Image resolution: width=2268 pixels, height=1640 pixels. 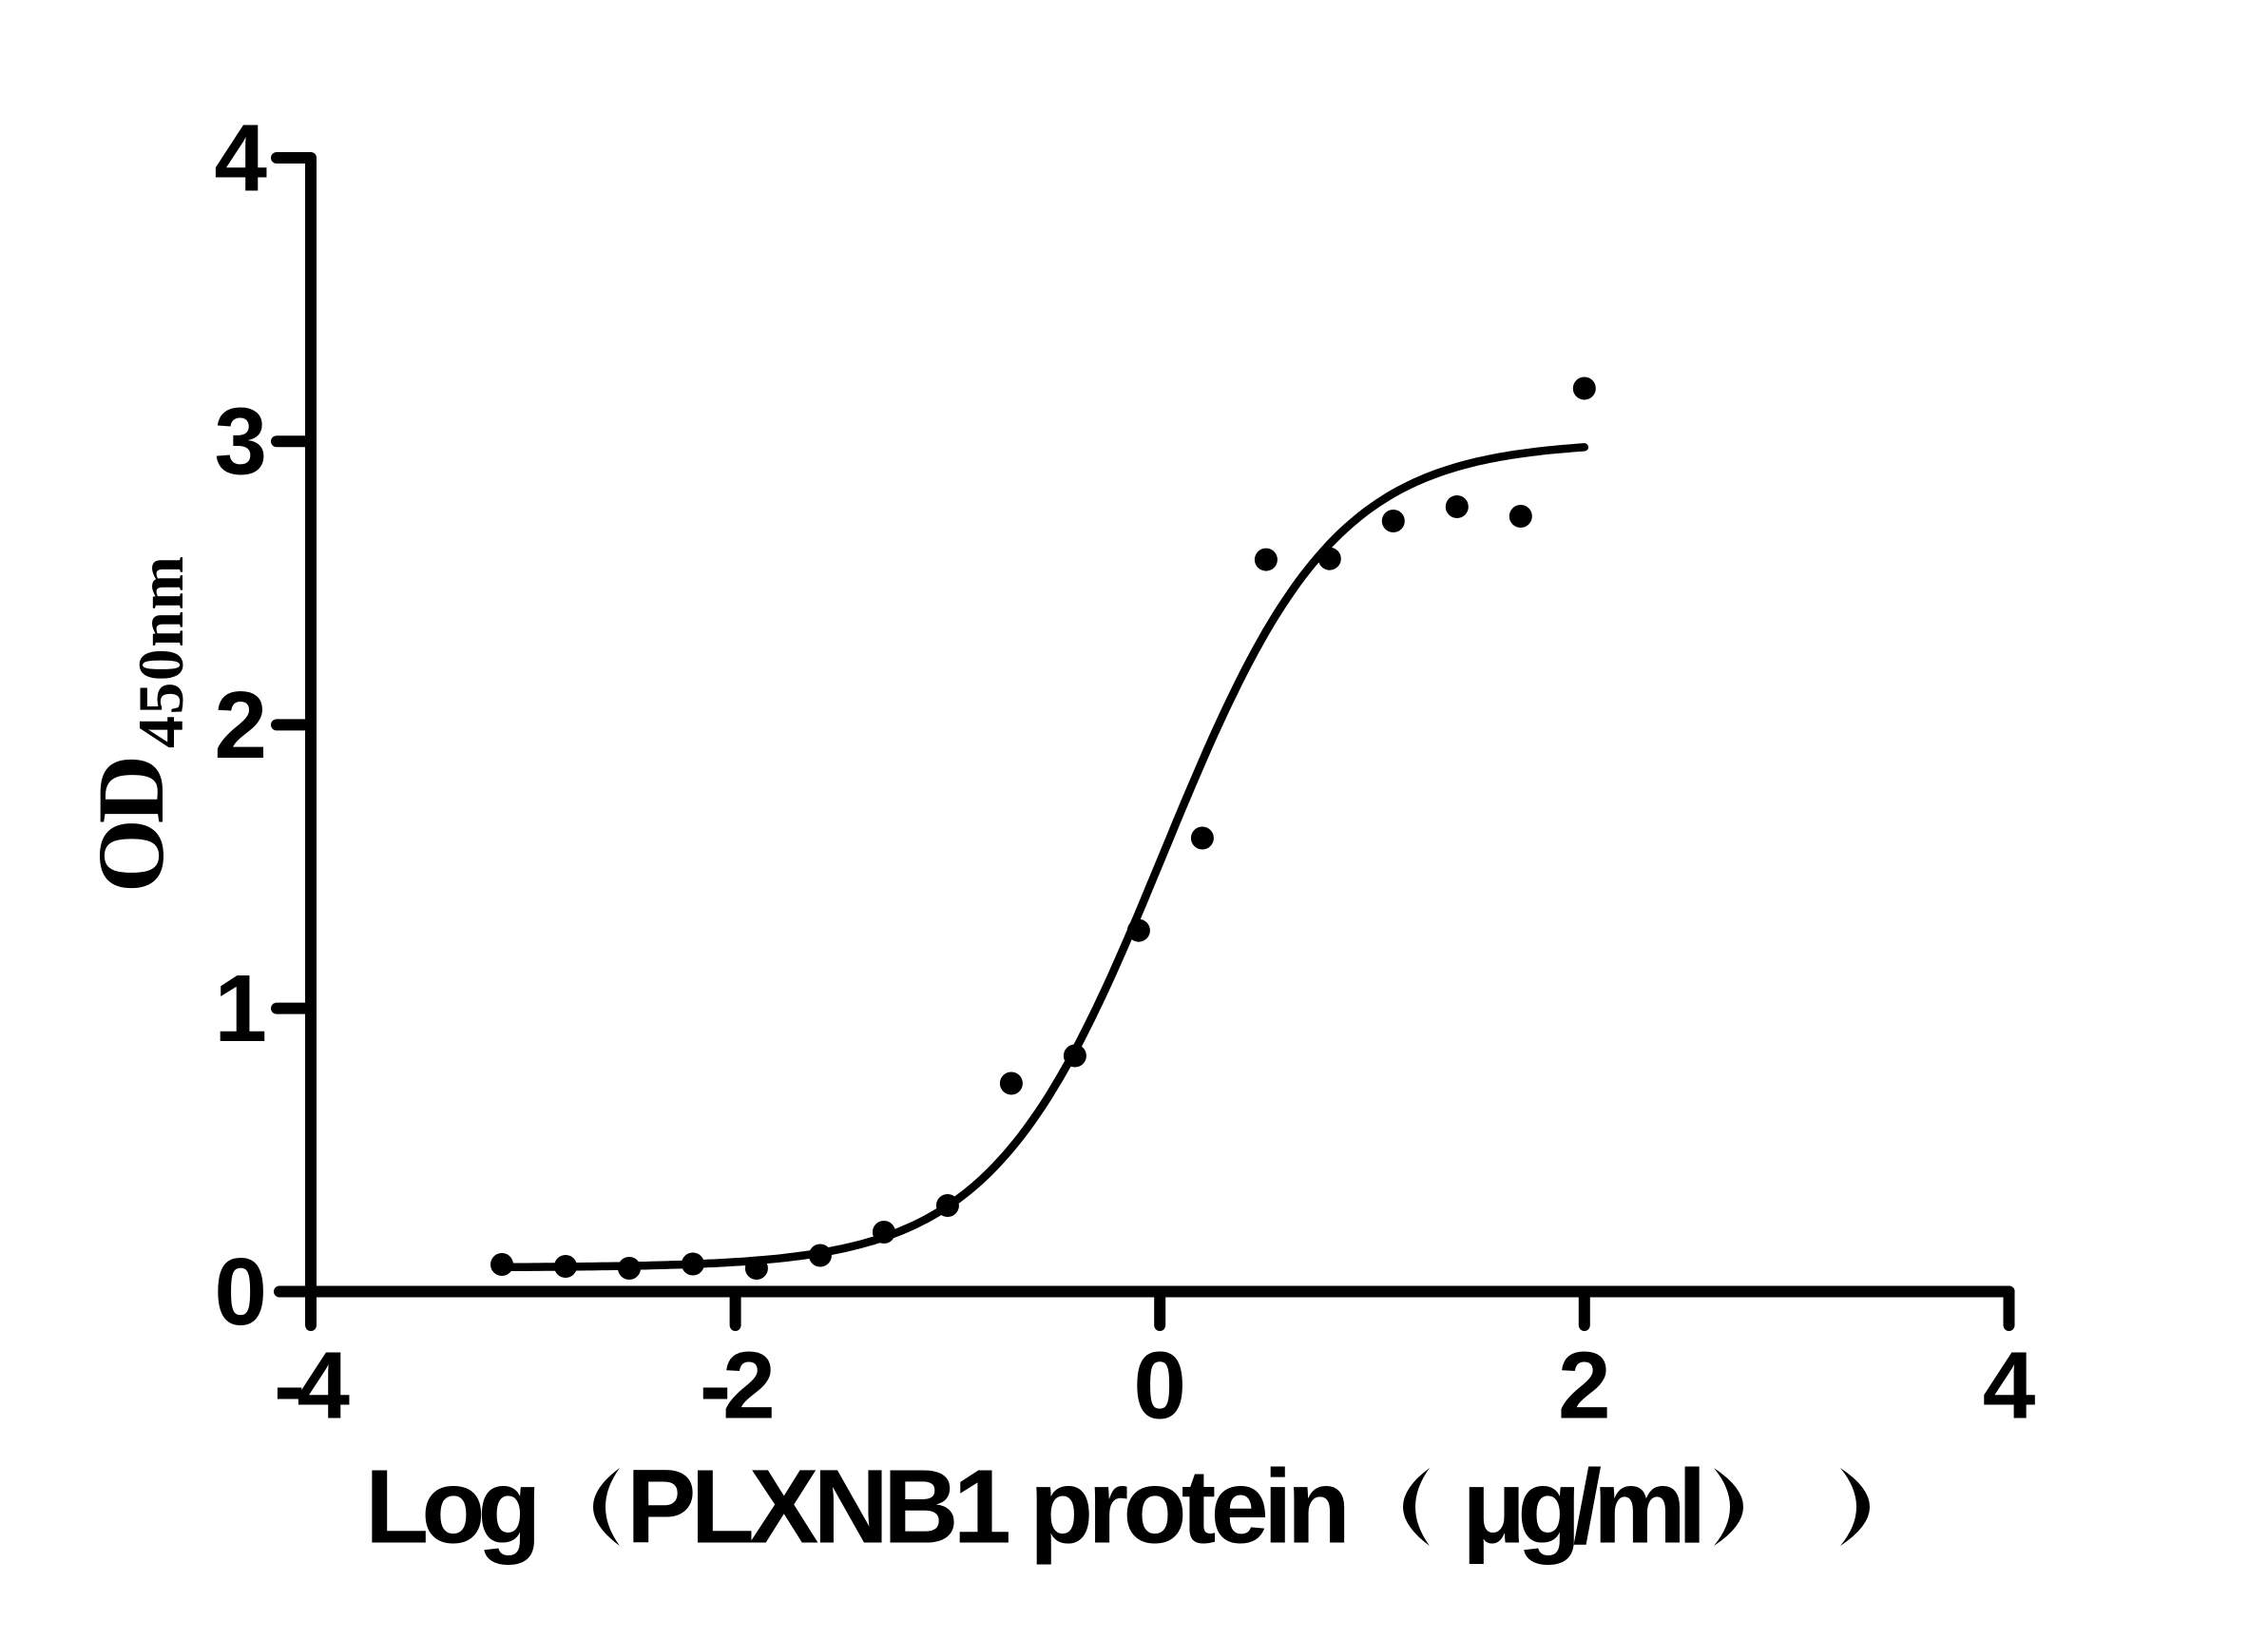 What do you see at coordinates (985, 1507) in the screenshot?
I see `svg-text: PLXNB1 protein` at bounding box center [985, 1507].